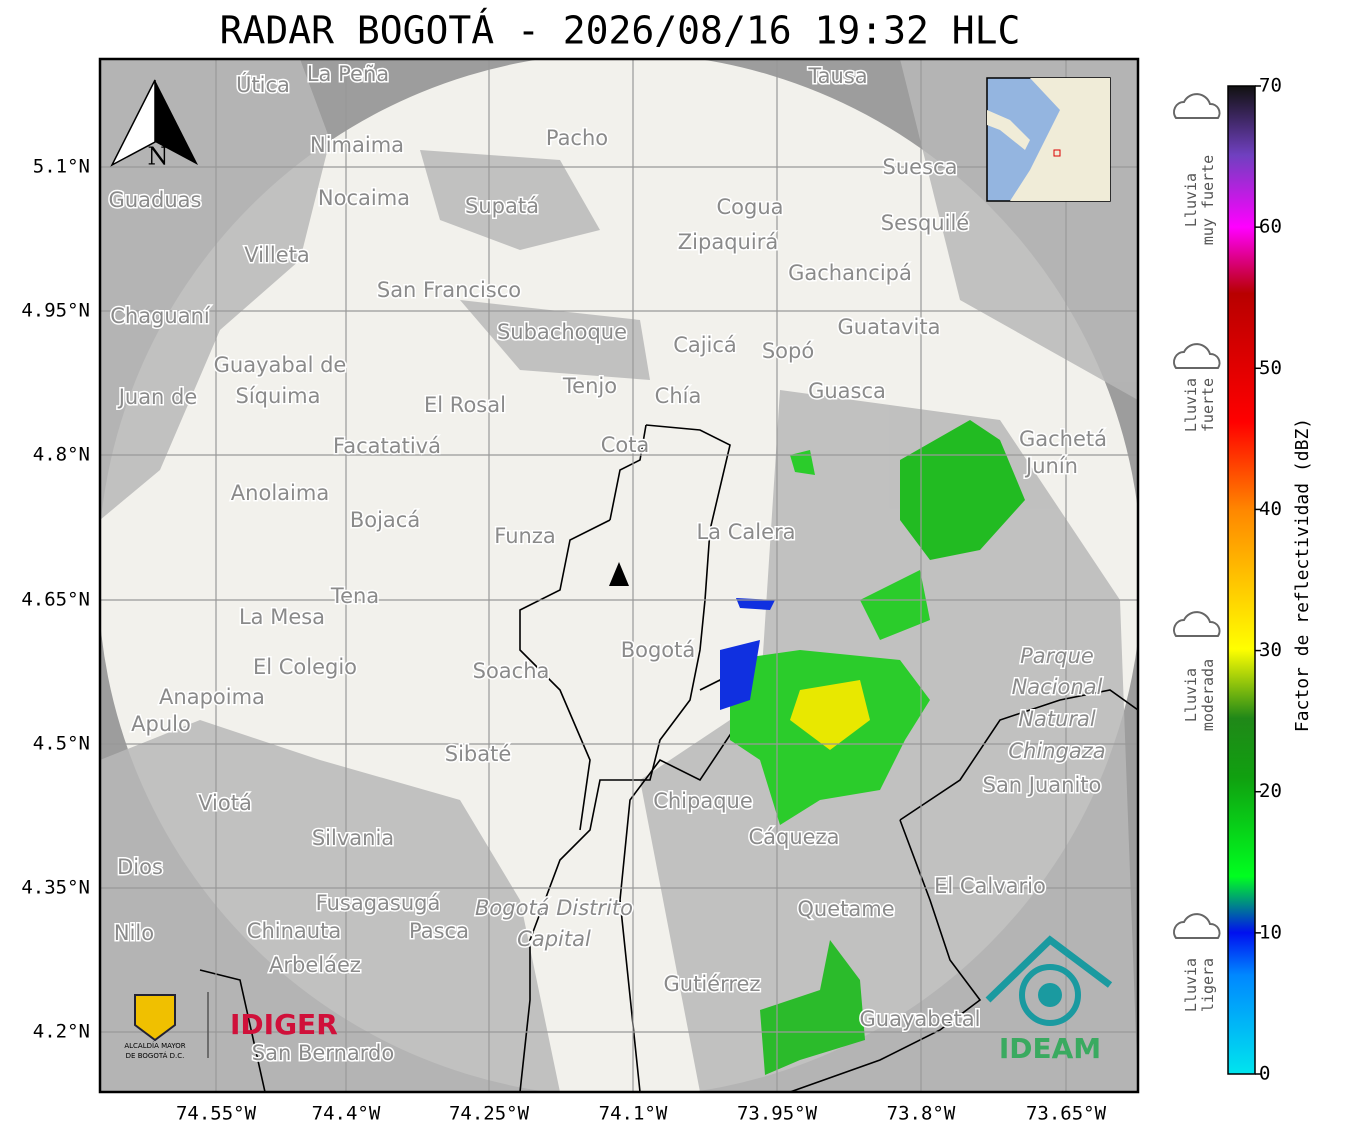 This screenshot has height=1139, width=1349. What do you see at coordinates (1048, 139) in the screenshot?
I see `inset-map` at bounding box center [1048, 139].